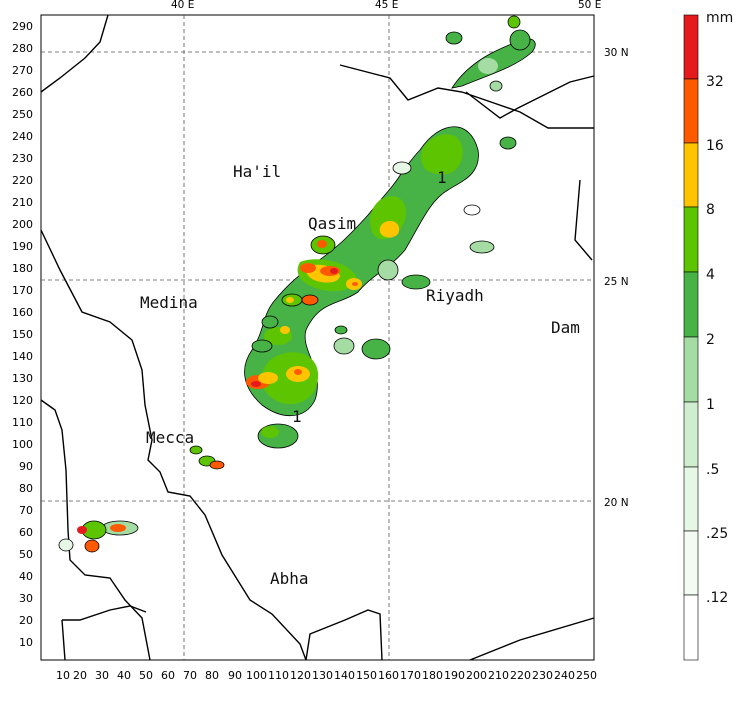  I want to click on y-tick-label: 100, so click(22, 444).